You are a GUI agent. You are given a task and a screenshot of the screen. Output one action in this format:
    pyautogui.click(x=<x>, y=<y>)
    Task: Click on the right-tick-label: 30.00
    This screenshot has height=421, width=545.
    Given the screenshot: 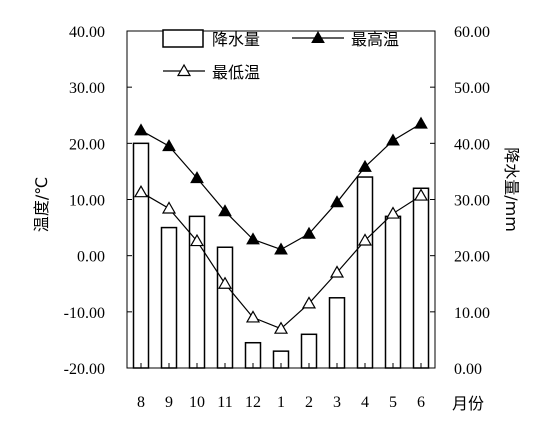 What is the action you would take?
    pyautogui.click(x=472, y=201)
    